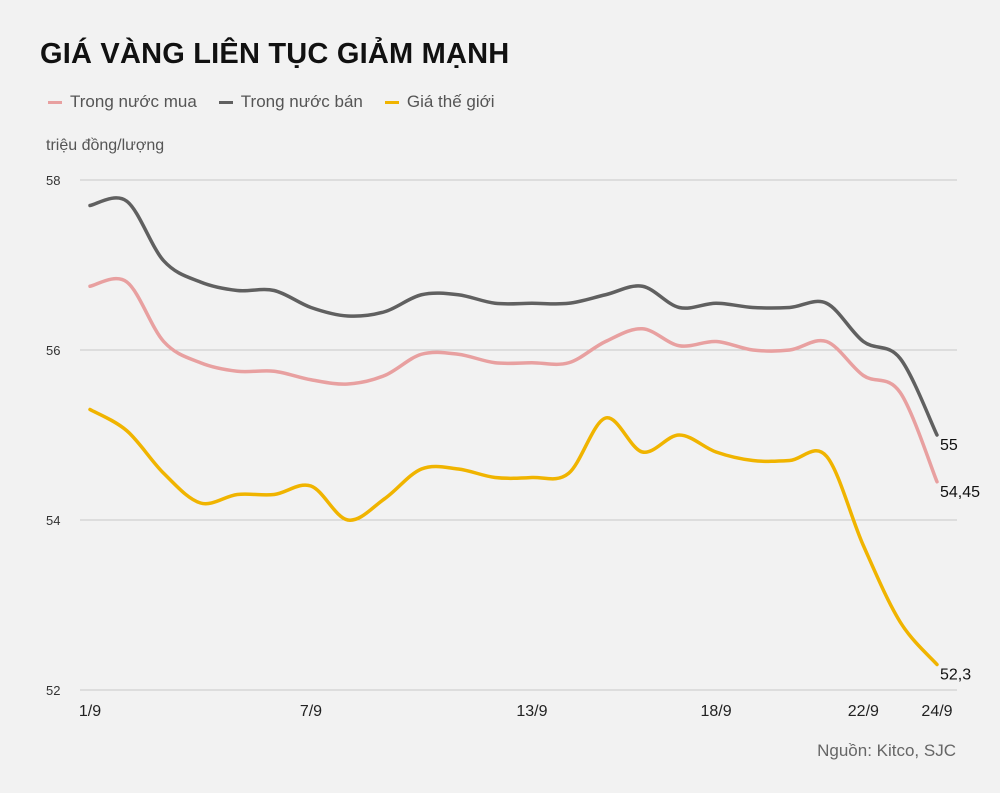 This screenshot has height=793, width=1000. What do you see at coordinates (53, 520) in the screenshot?
I see `y-tick-label: 54` at bounding box center [53, 520].